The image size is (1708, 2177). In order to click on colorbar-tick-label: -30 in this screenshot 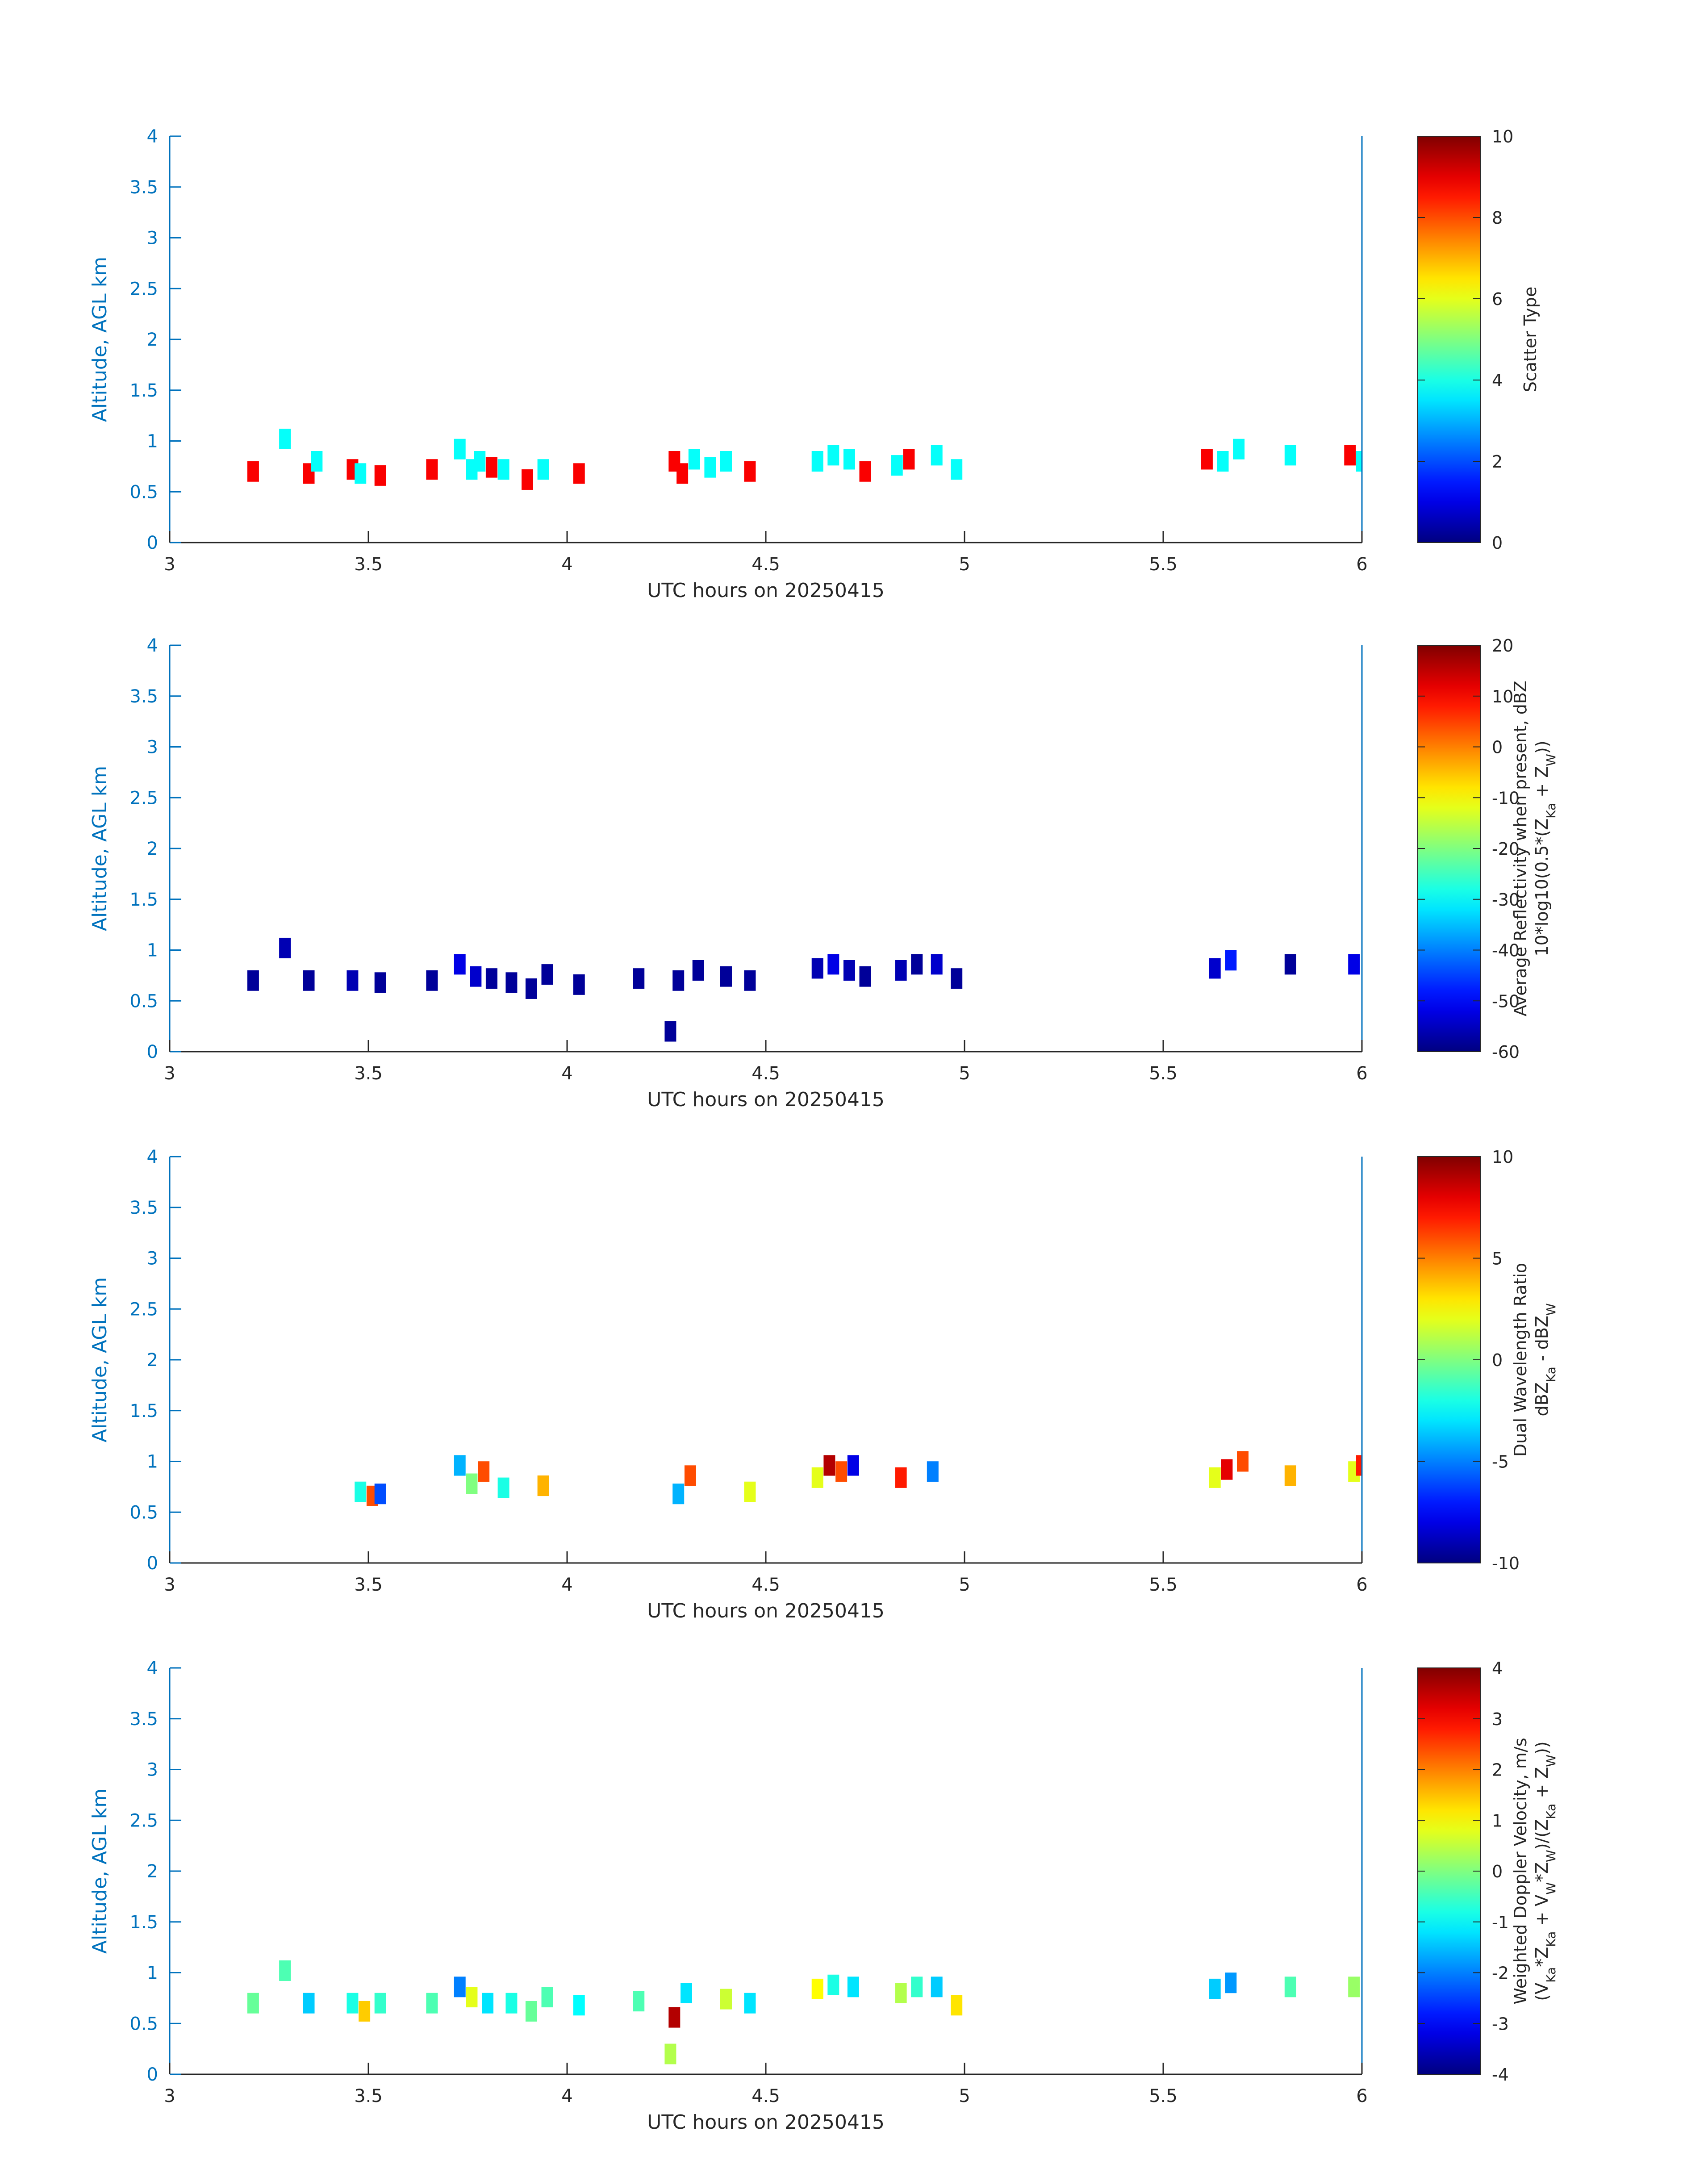, I will do `click(1506, 900)`.